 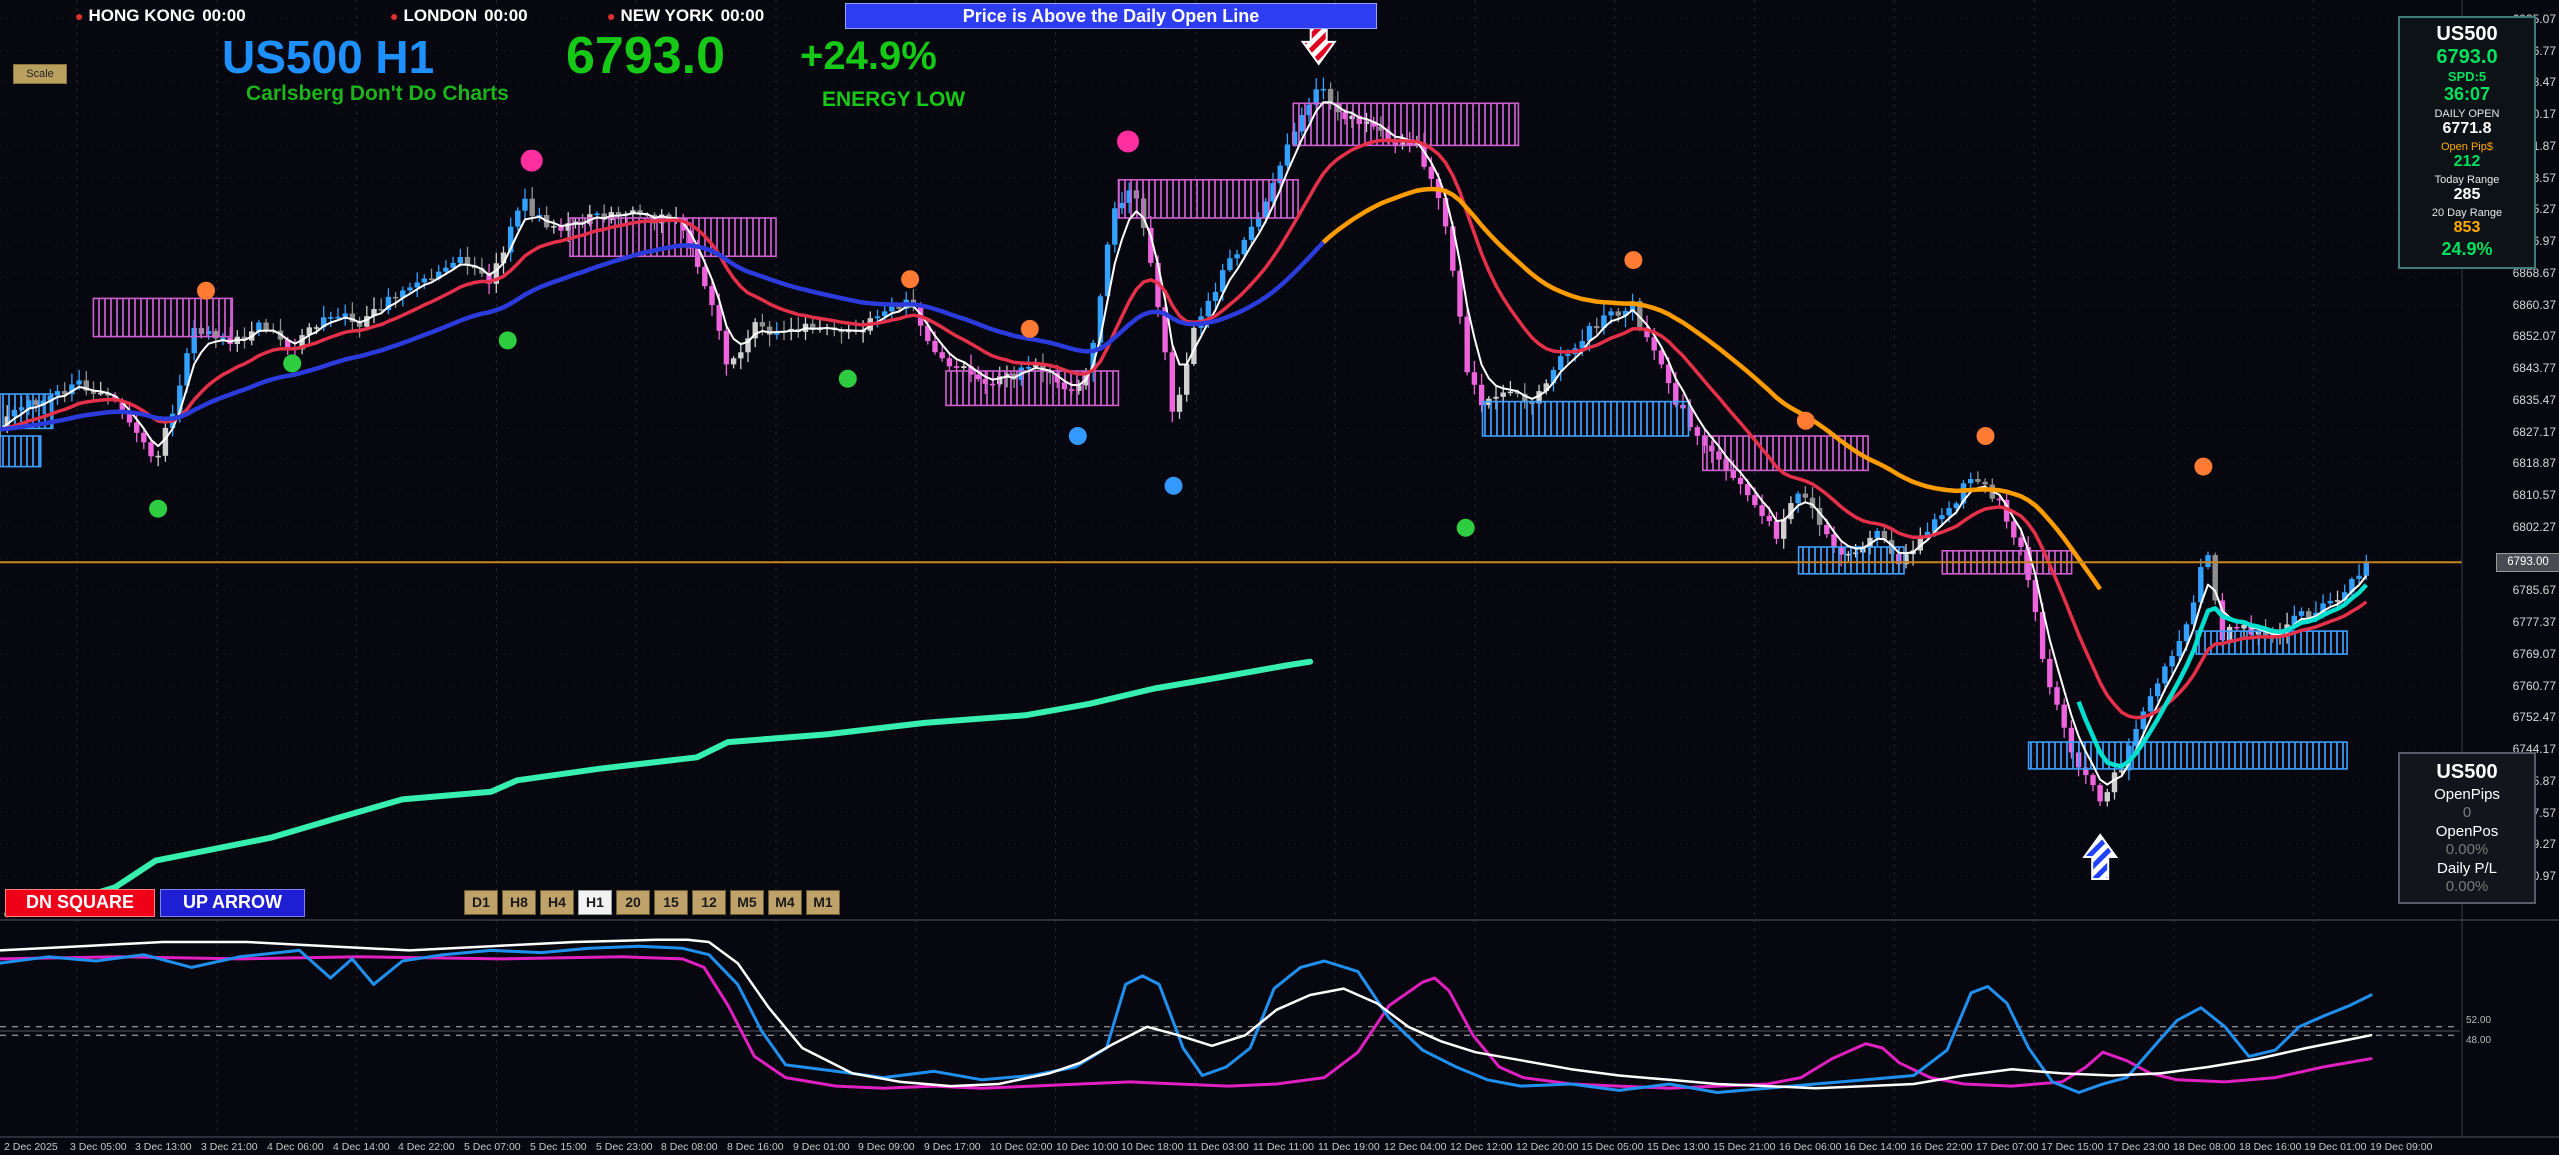 I want to click on time-axis-label: 8 Dec 08:00, so click(x=689, y=1147).